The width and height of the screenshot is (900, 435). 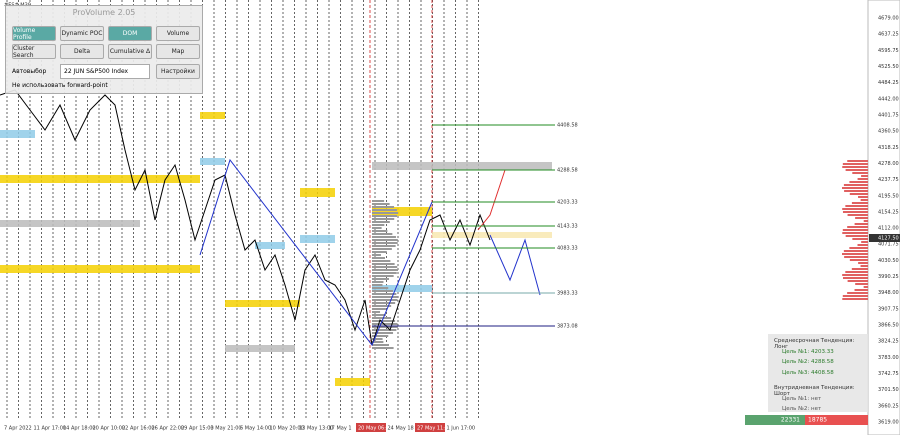 I want to click on y-tick-label: 4237.75, so click(x=888, y=180).